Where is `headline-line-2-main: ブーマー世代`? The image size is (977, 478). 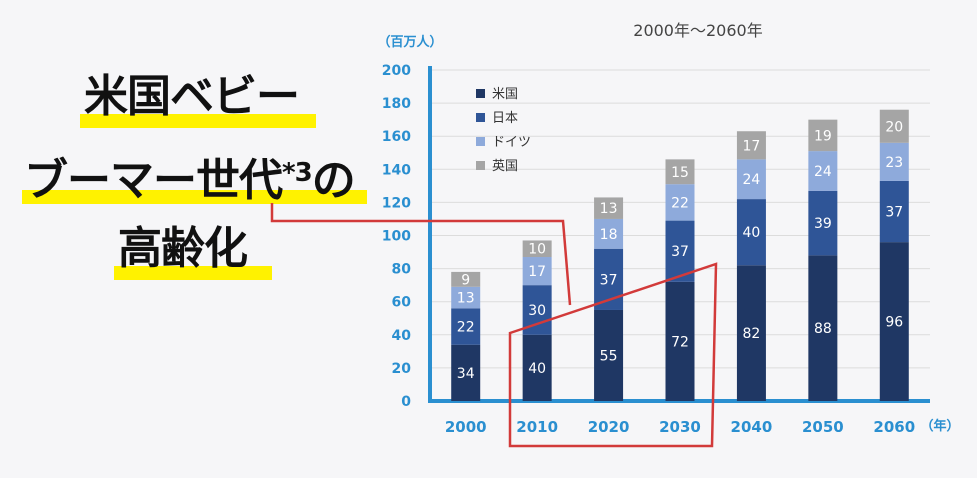
headline-line-2-main: ブーマー世代 is located at coordinates (153, 180).